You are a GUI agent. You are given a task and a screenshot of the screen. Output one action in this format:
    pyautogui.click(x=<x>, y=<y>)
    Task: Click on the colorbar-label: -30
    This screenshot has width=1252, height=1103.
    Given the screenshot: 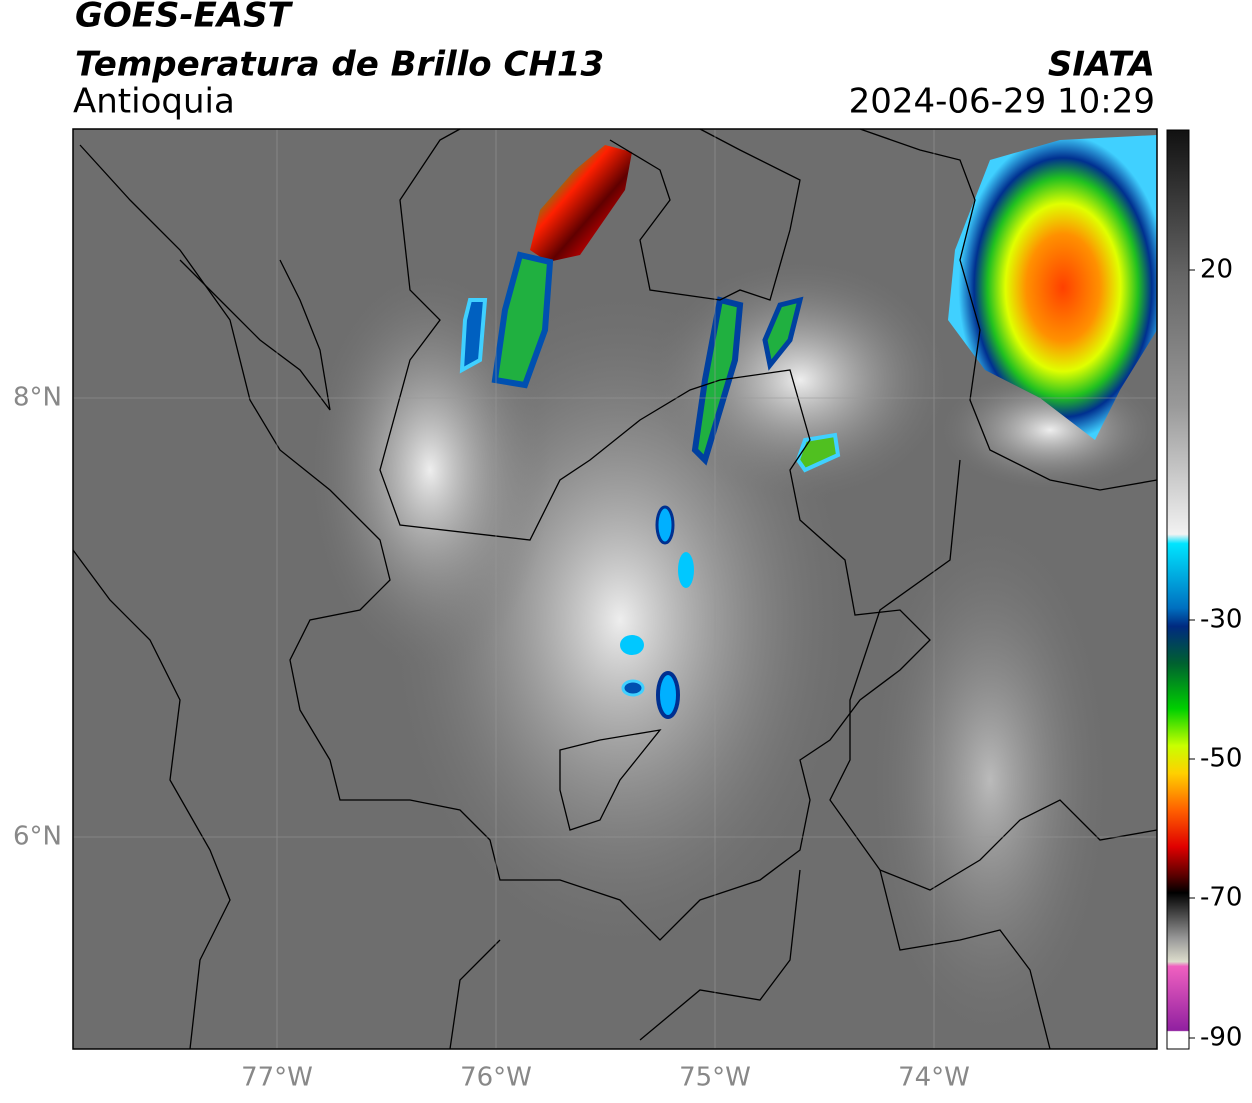 What is the action you would take?
    pyautogui.click(x=1221, y=620)
    